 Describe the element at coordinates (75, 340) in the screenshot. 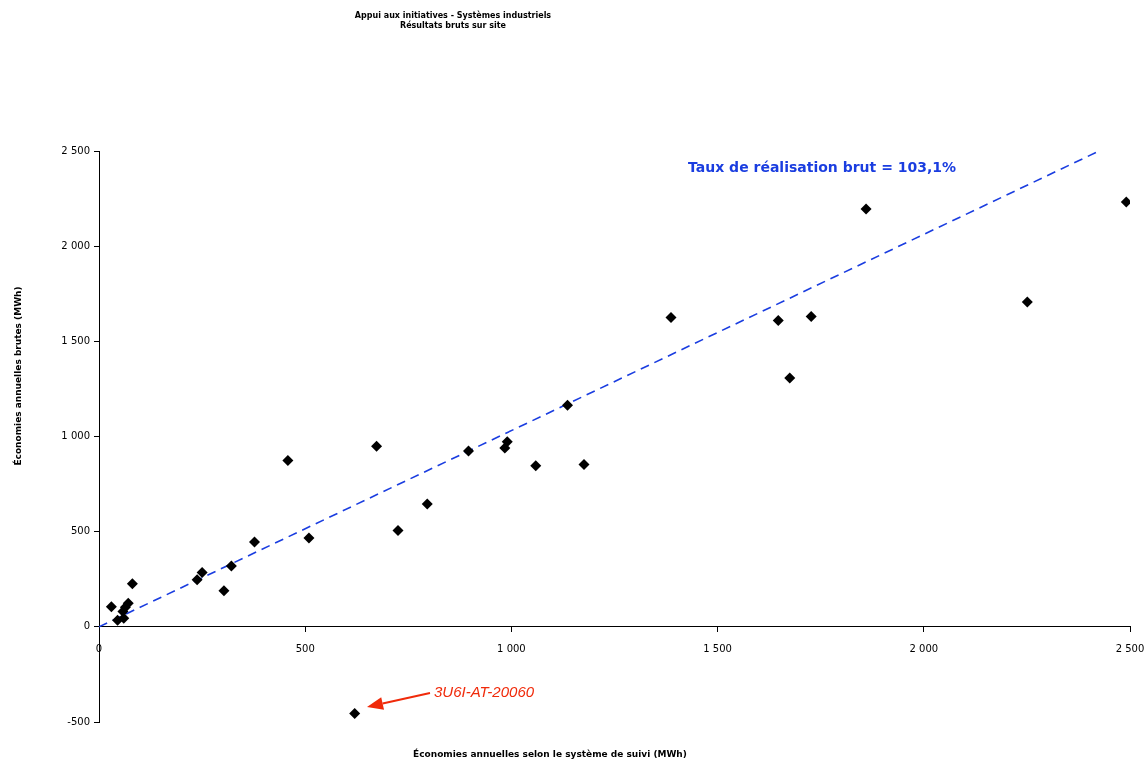

I see `y-tick-label: 1 500` at that location.